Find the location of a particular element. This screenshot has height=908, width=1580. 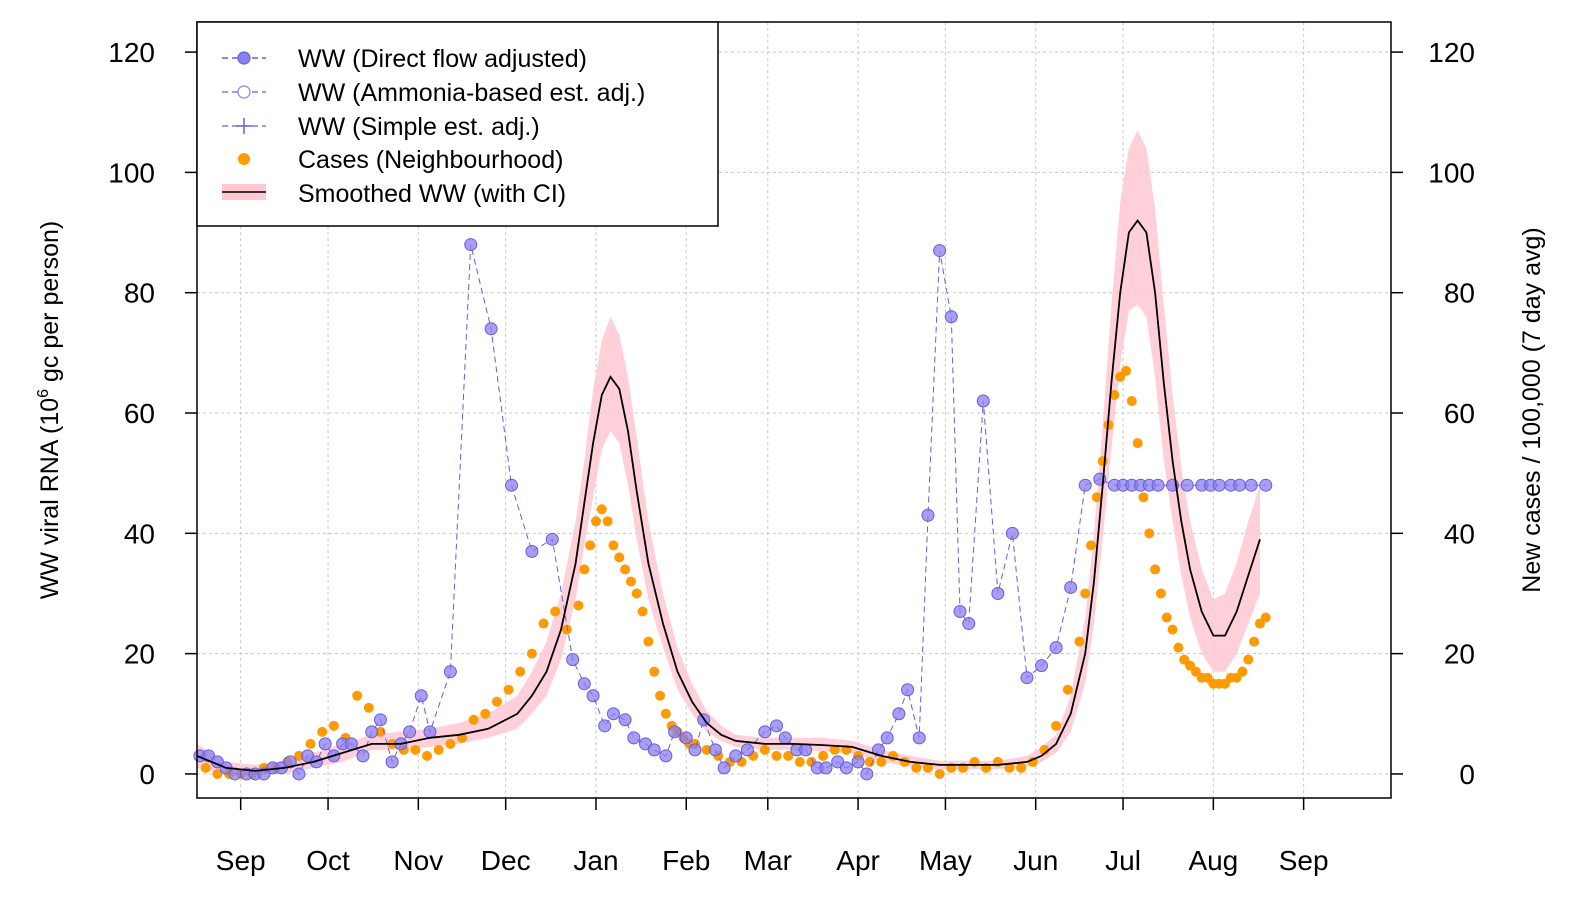

ytick-label-right-20: 20 is located at coordinates (1459, 654).